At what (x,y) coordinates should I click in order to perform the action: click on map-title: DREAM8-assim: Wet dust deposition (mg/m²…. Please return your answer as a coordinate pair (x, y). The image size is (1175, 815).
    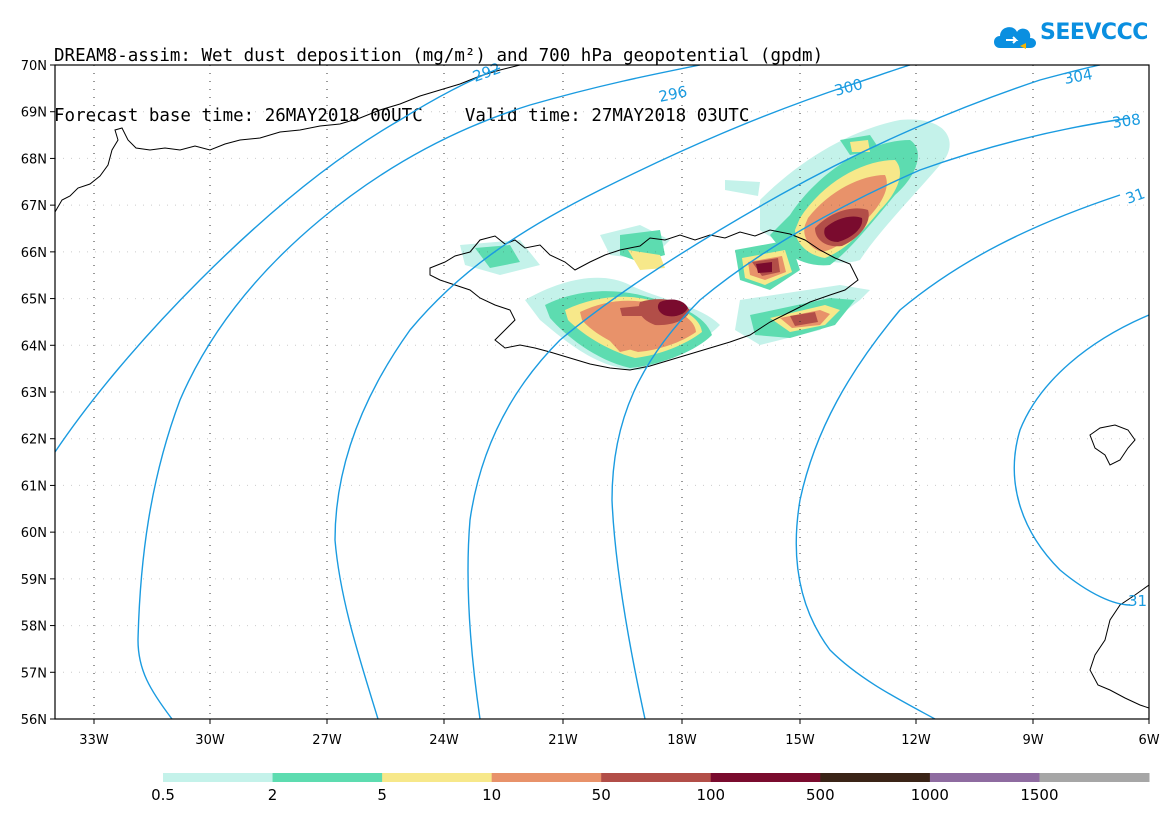
    Looking at the image, I should click on (438, 76).